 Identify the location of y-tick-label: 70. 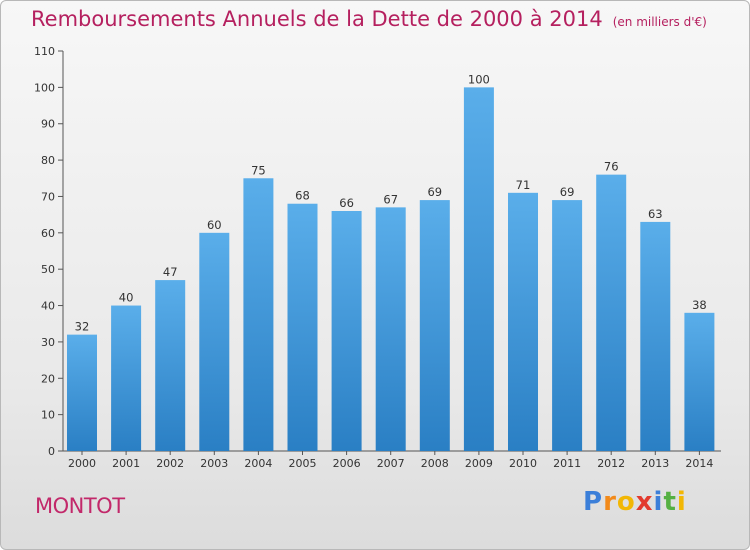
(48, 196).